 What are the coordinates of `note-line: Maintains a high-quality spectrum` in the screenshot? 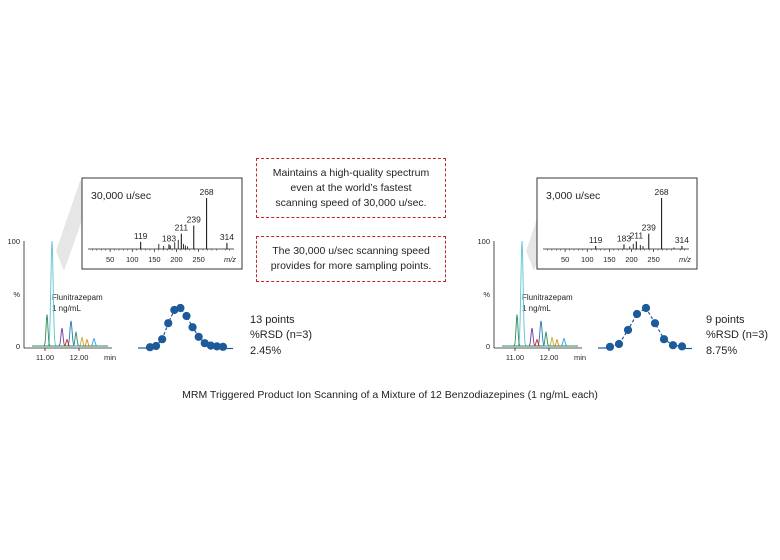 It's located at (351, 172).